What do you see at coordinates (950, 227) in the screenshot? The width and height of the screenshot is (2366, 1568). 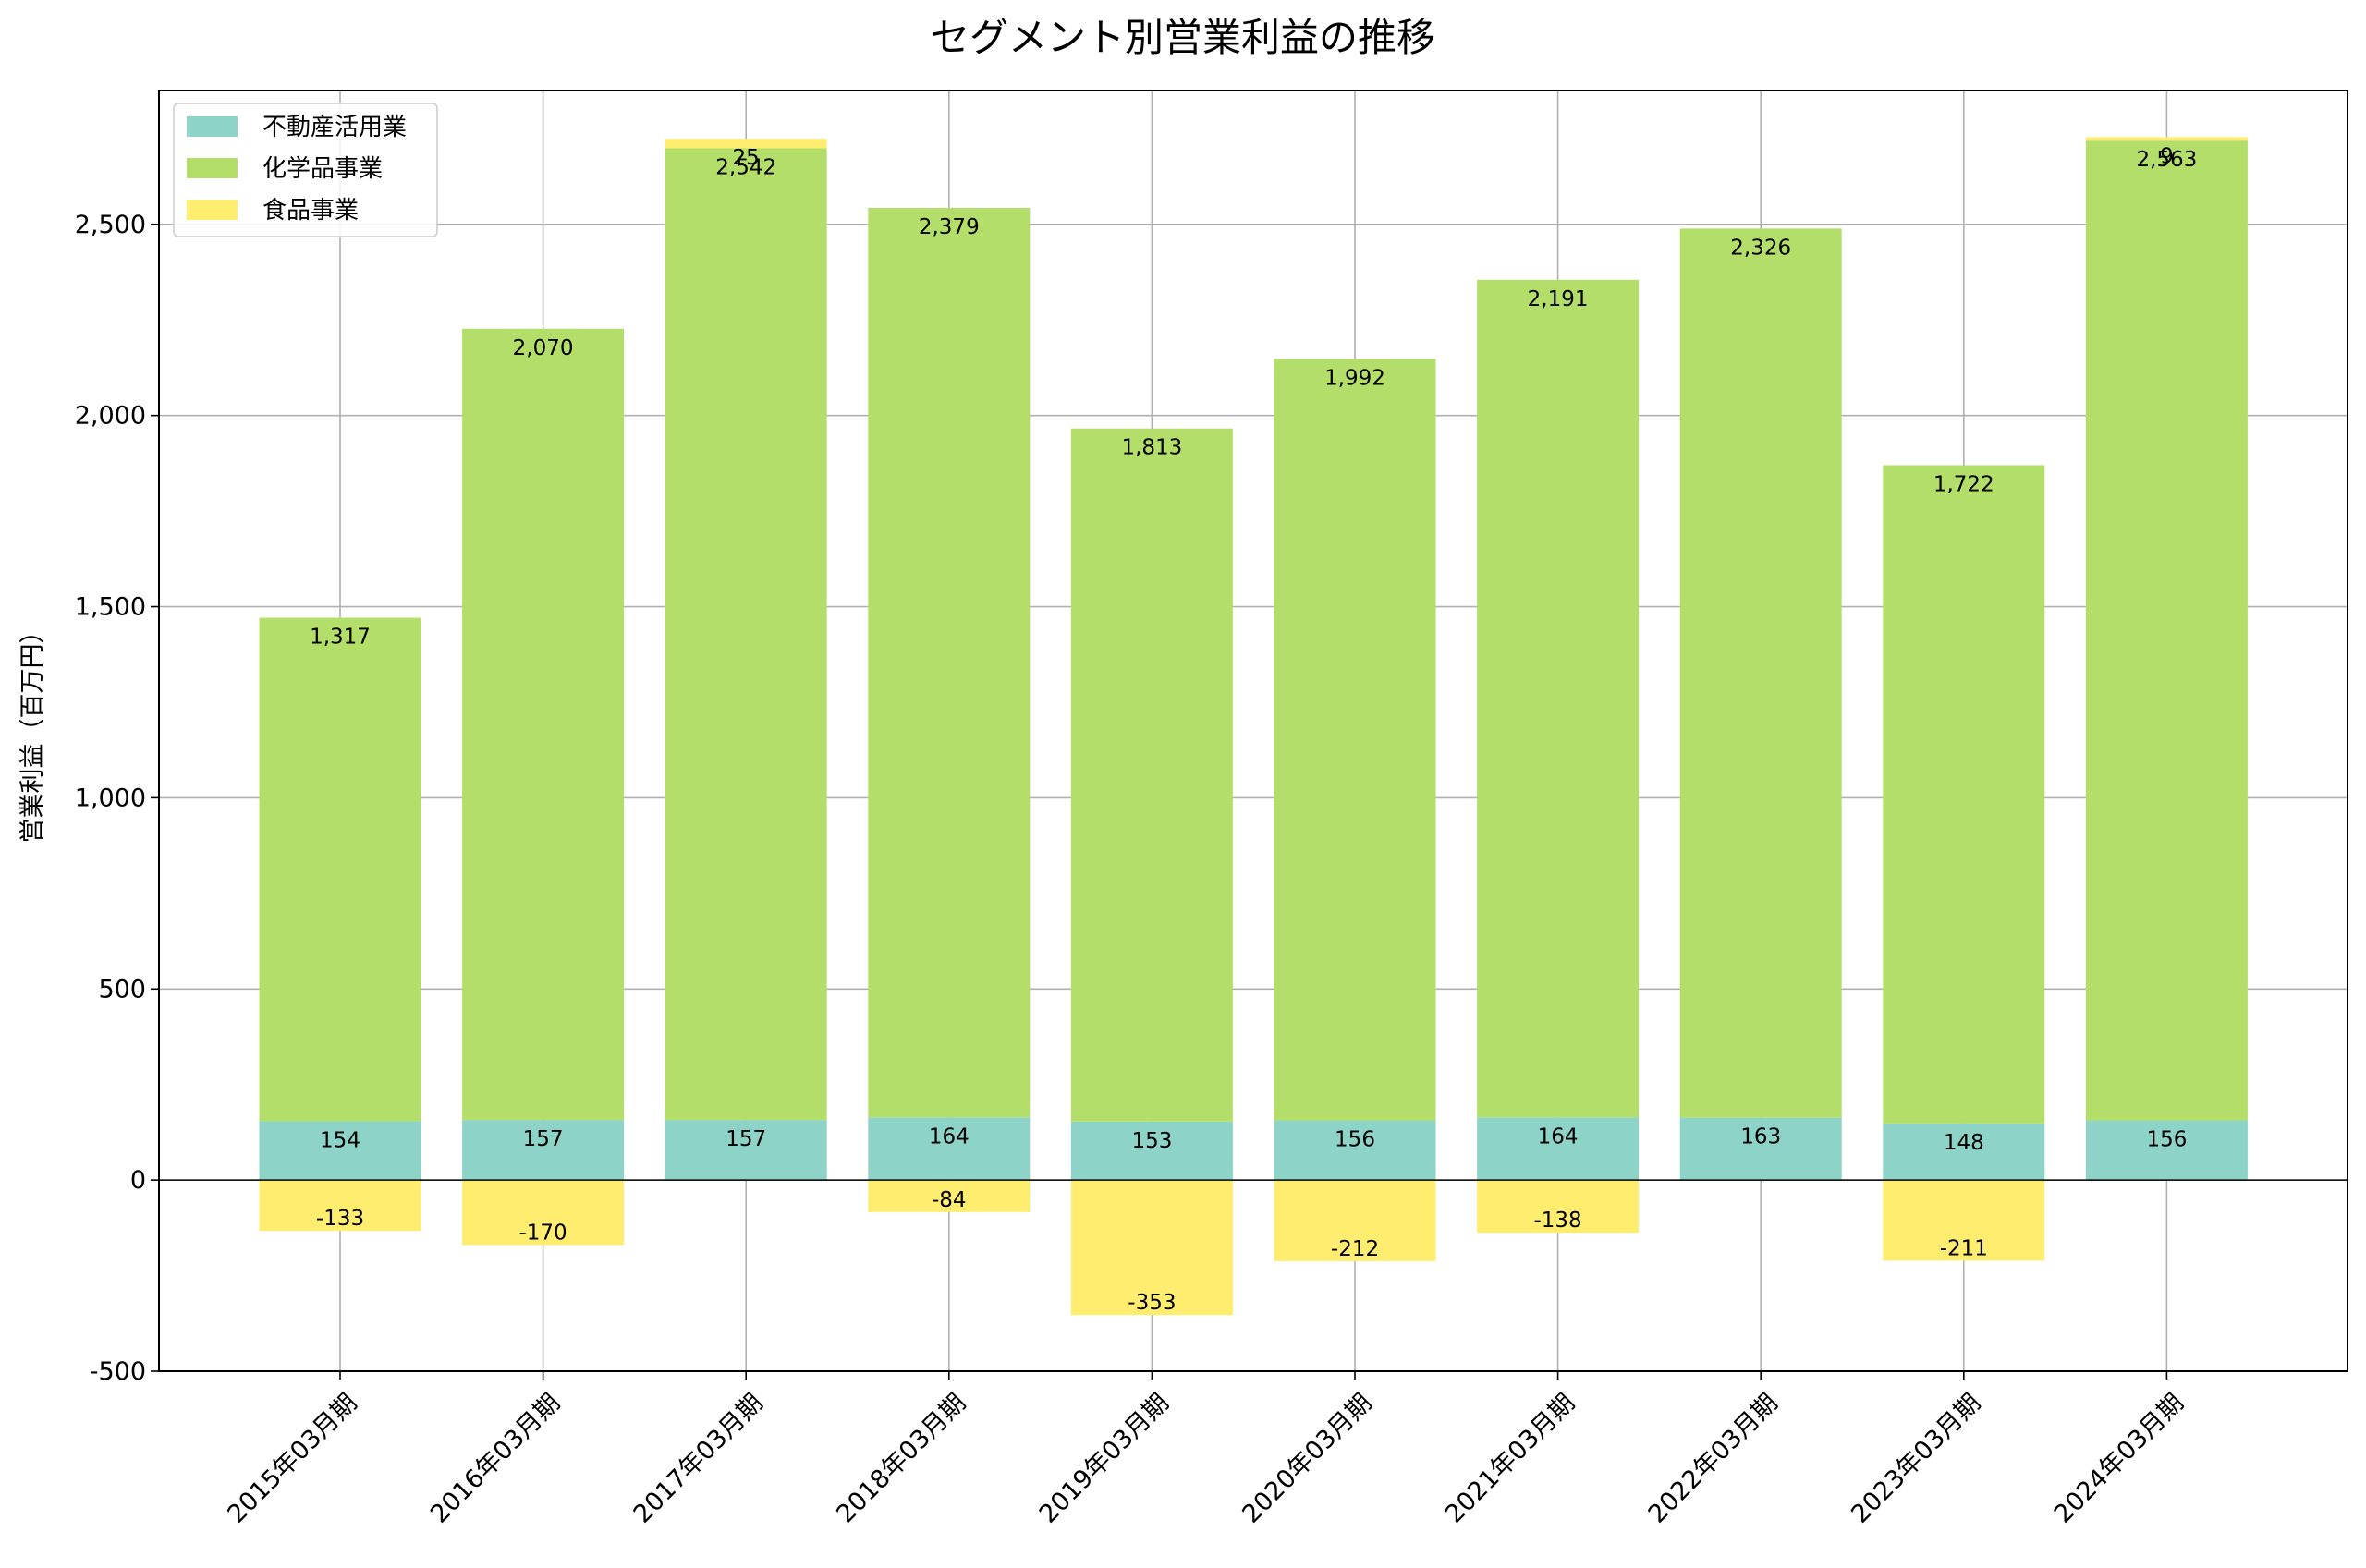 I see `data-label: 2,379` at bounding box center [950, 227].